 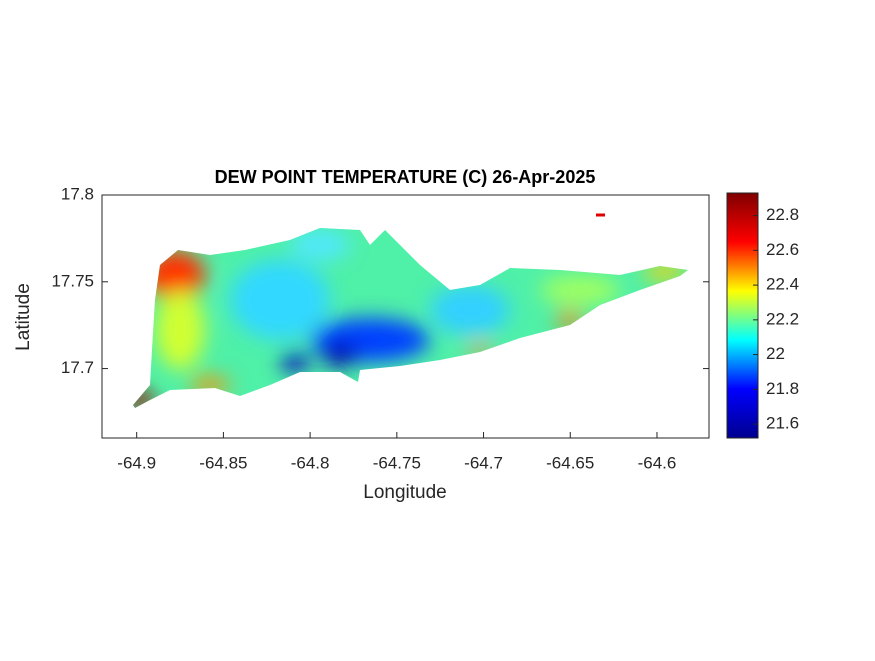 What do you see at coordinates (77, 367) in the screenshot?
I see `y-tick-label: 17.7` at bounding box center [77, 367].